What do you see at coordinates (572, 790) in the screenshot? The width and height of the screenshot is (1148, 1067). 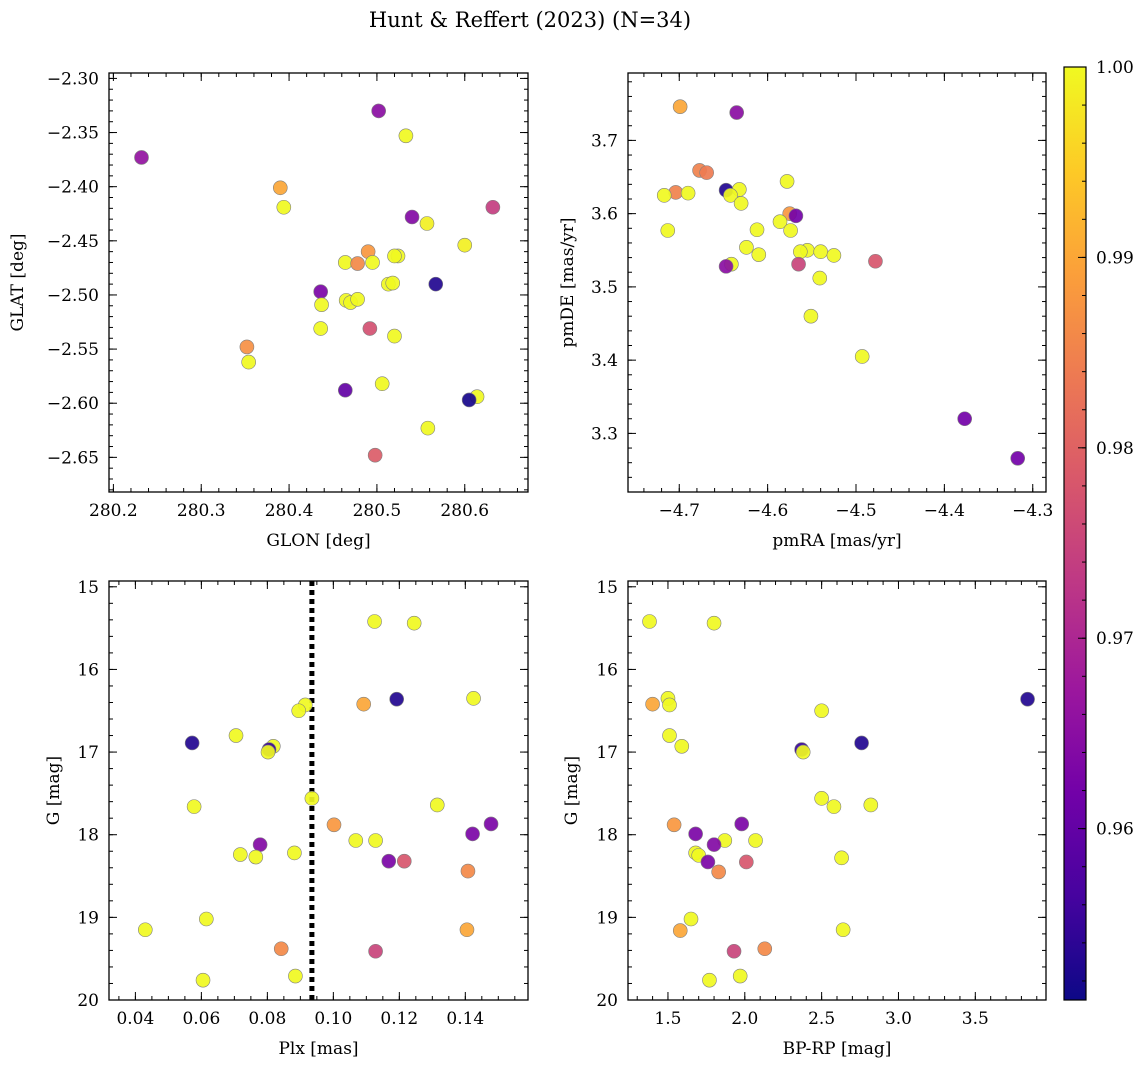 I see `y-axis-label: G [mag]` at bounding box center [572, 790].